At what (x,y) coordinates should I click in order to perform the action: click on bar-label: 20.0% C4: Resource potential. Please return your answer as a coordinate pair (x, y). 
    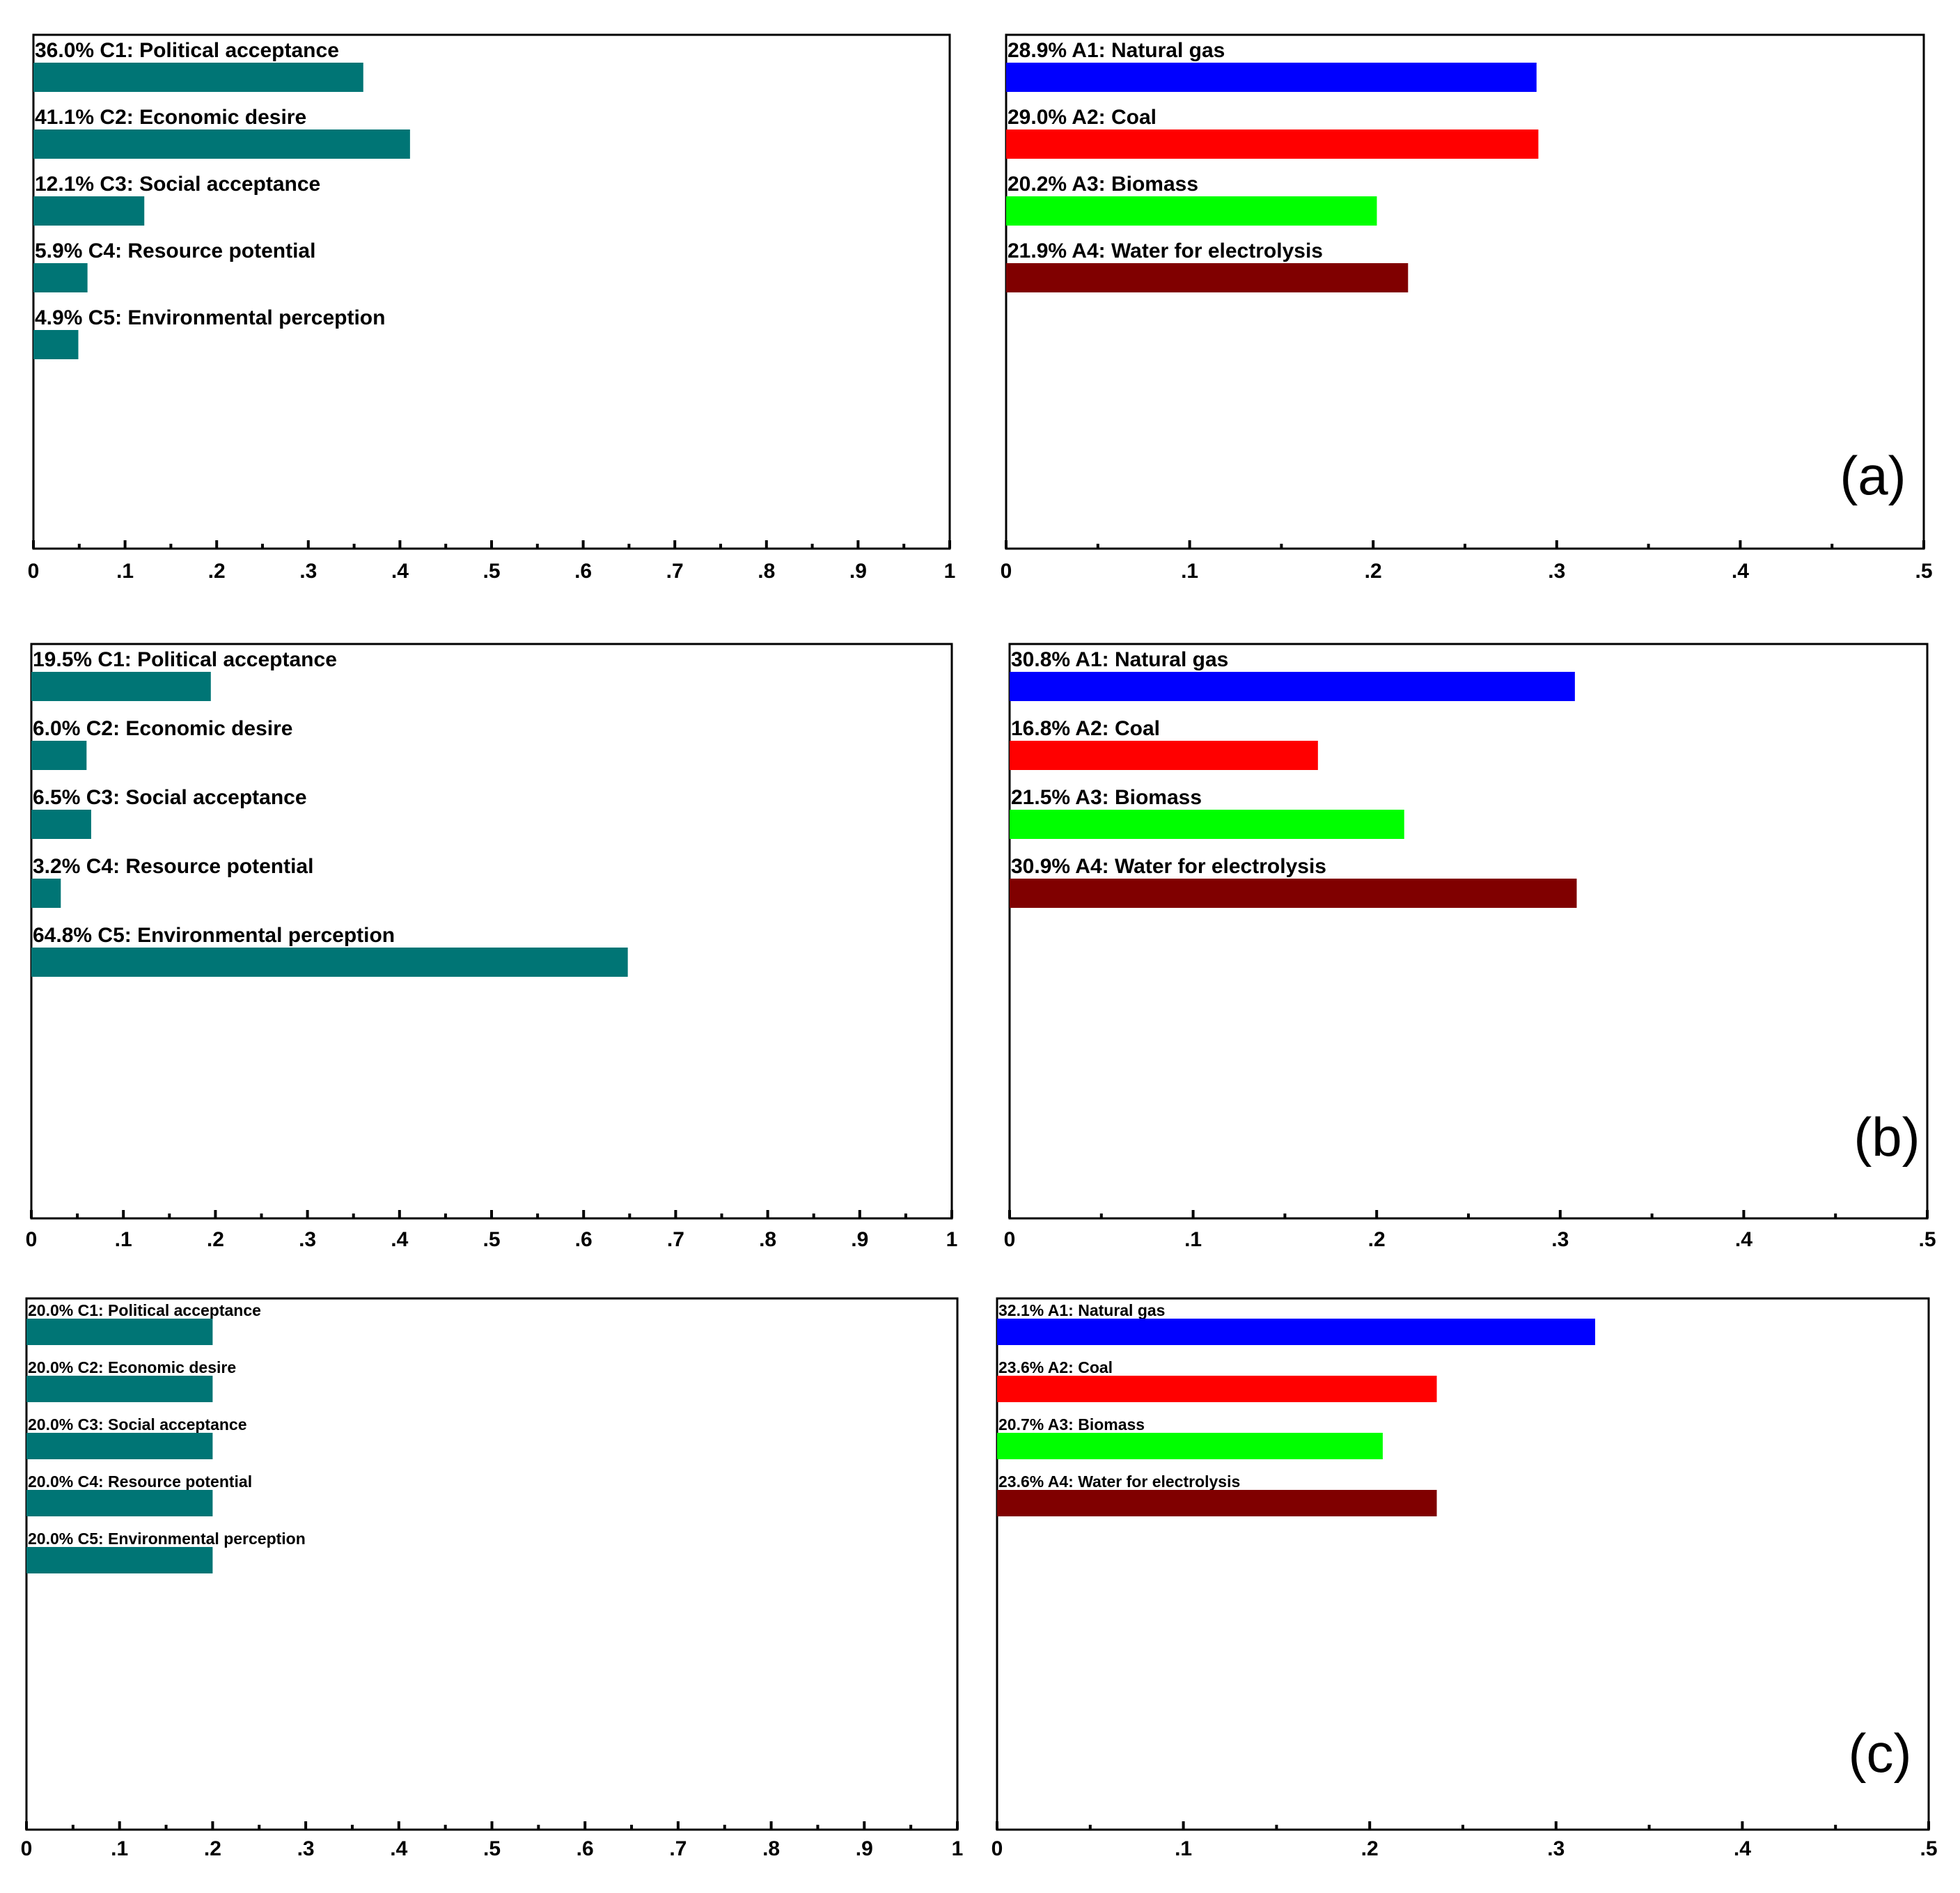
    Looking at the image, I should click on (140, 1481).